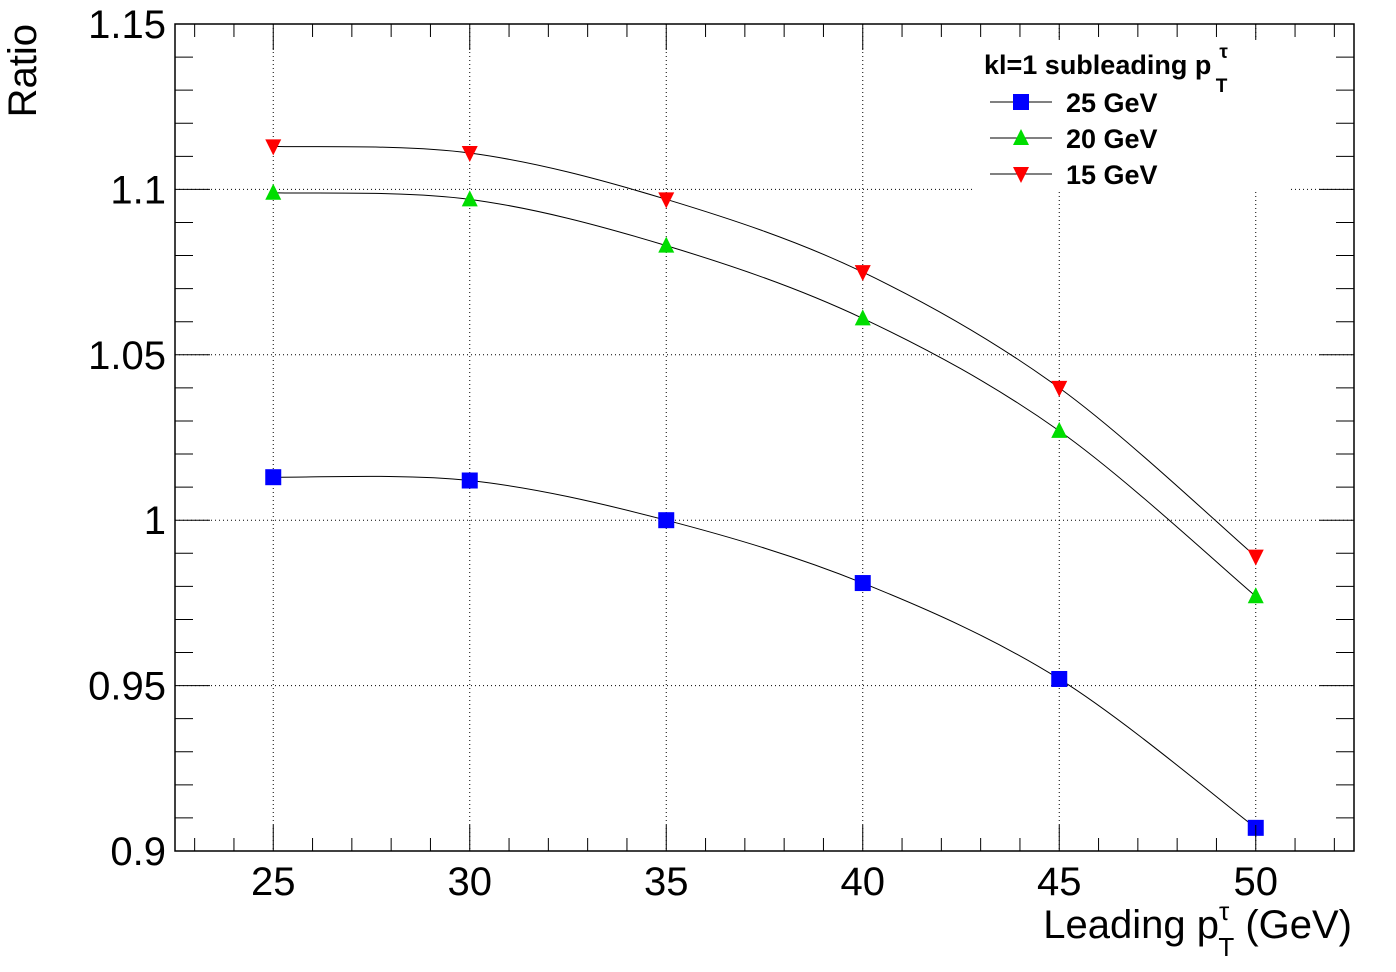 The height and width of the screenshot is (972, 1396). What do you see at coordinates (1059, 882) in the screenshot?
I see `x-tick-label: 45` at bounding box center [1059, 882].